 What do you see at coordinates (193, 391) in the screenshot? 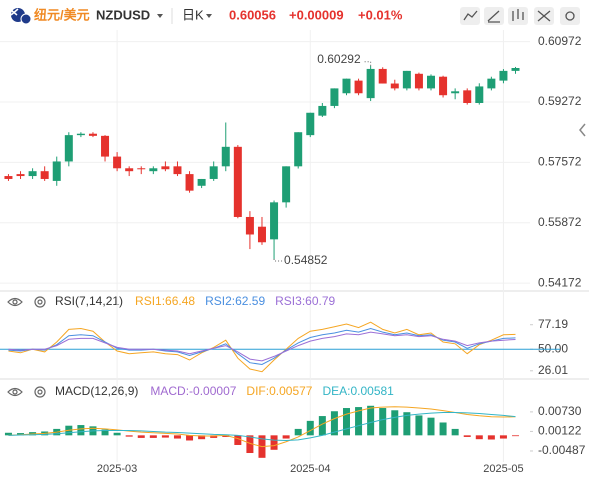
I see `legend-entry: MACD:-0.00007` at bounding box center [193, 391].